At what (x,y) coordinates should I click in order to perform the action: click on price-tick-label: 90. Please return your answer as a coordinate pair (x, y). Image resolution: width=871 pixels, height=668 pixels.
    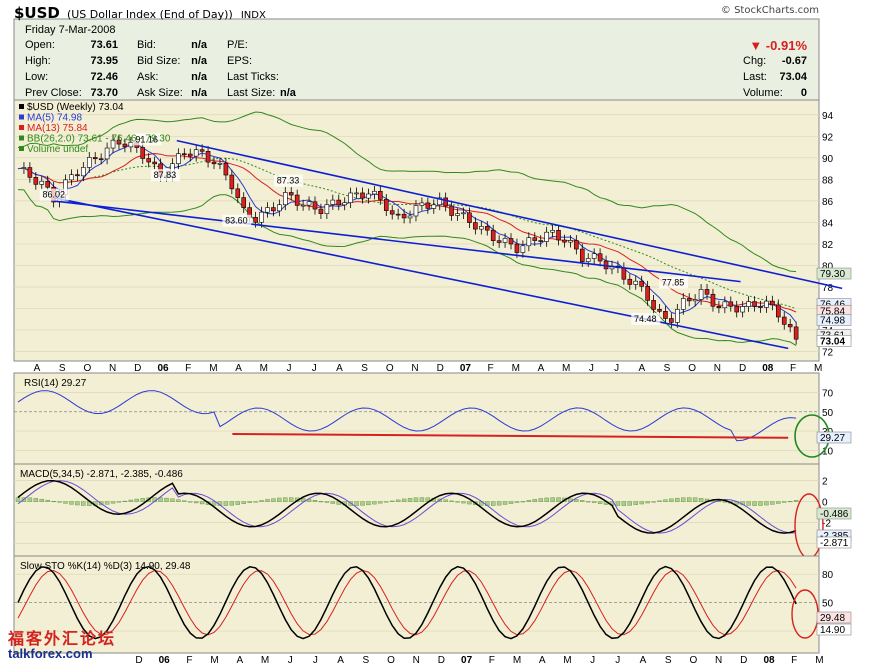
    Looking at the image, I should click on (828, 159).